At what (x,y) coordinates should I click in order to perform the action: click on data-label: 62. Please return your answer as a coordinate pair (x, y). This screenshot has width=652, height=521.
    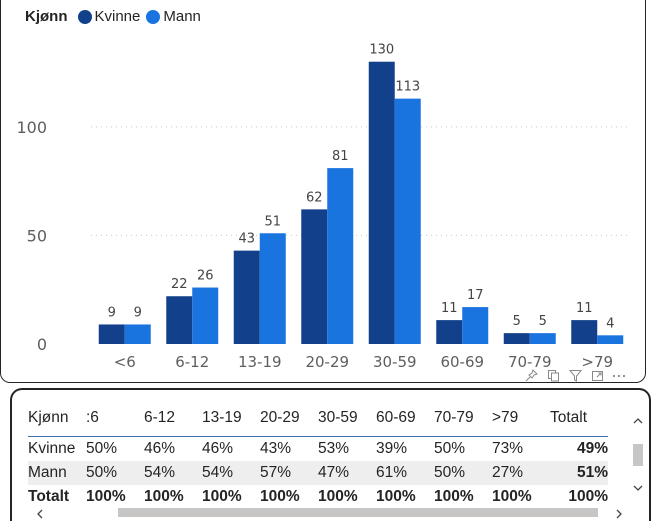
    Looking at the image, I should click on (314, 197).